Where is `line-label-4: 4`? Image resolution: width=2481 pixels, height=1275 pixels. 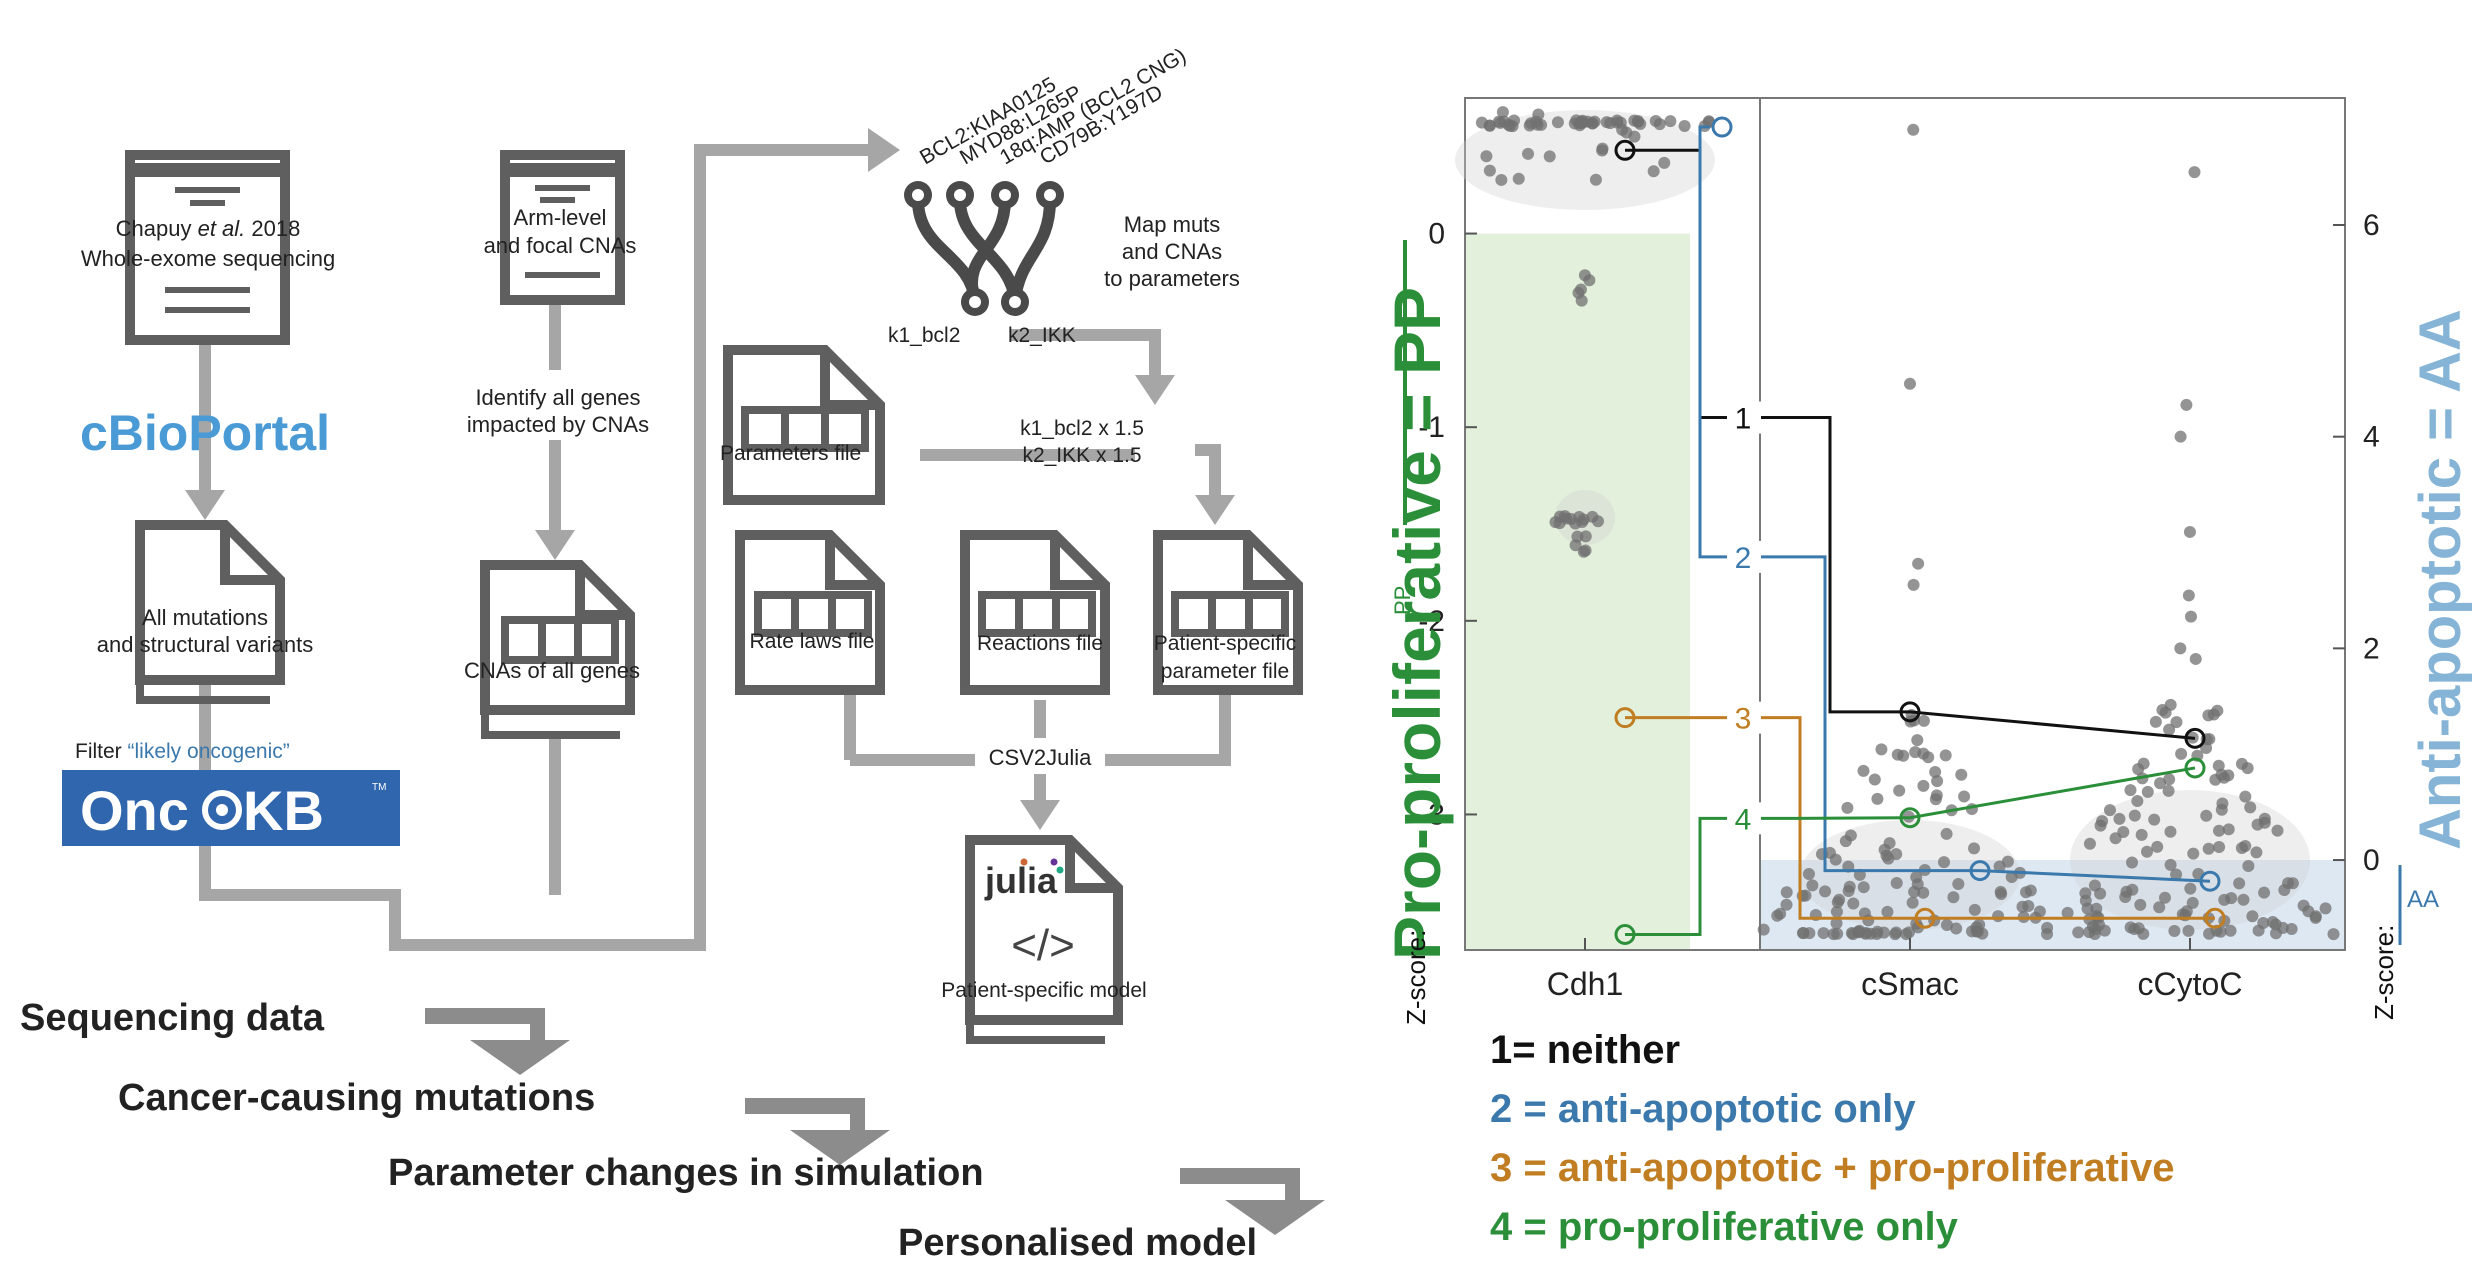
line-label-4: 4 is located at coordinates (1743, 819).